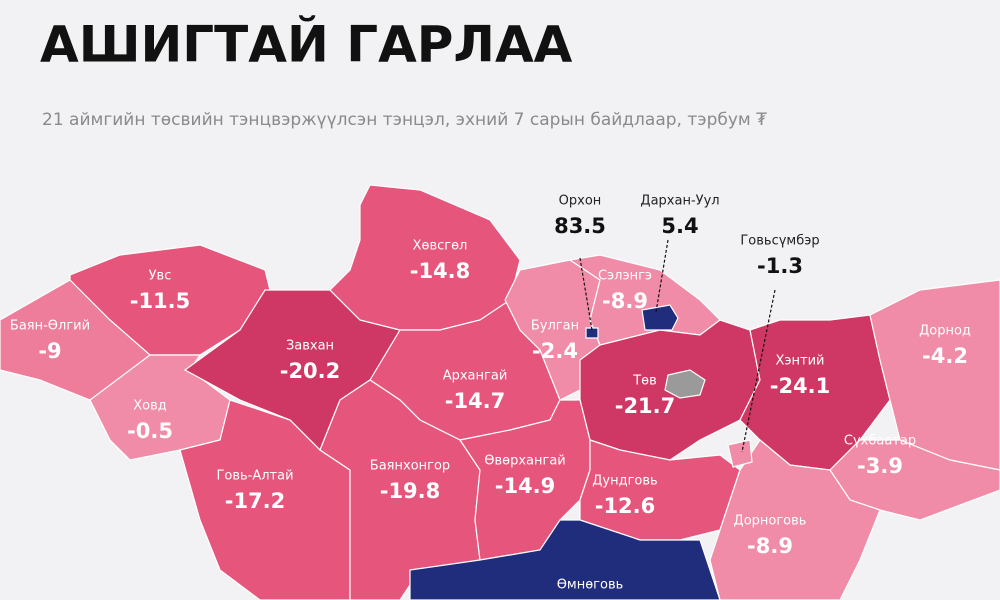  I want to click on region-value: 5.4, so click(679, 226).